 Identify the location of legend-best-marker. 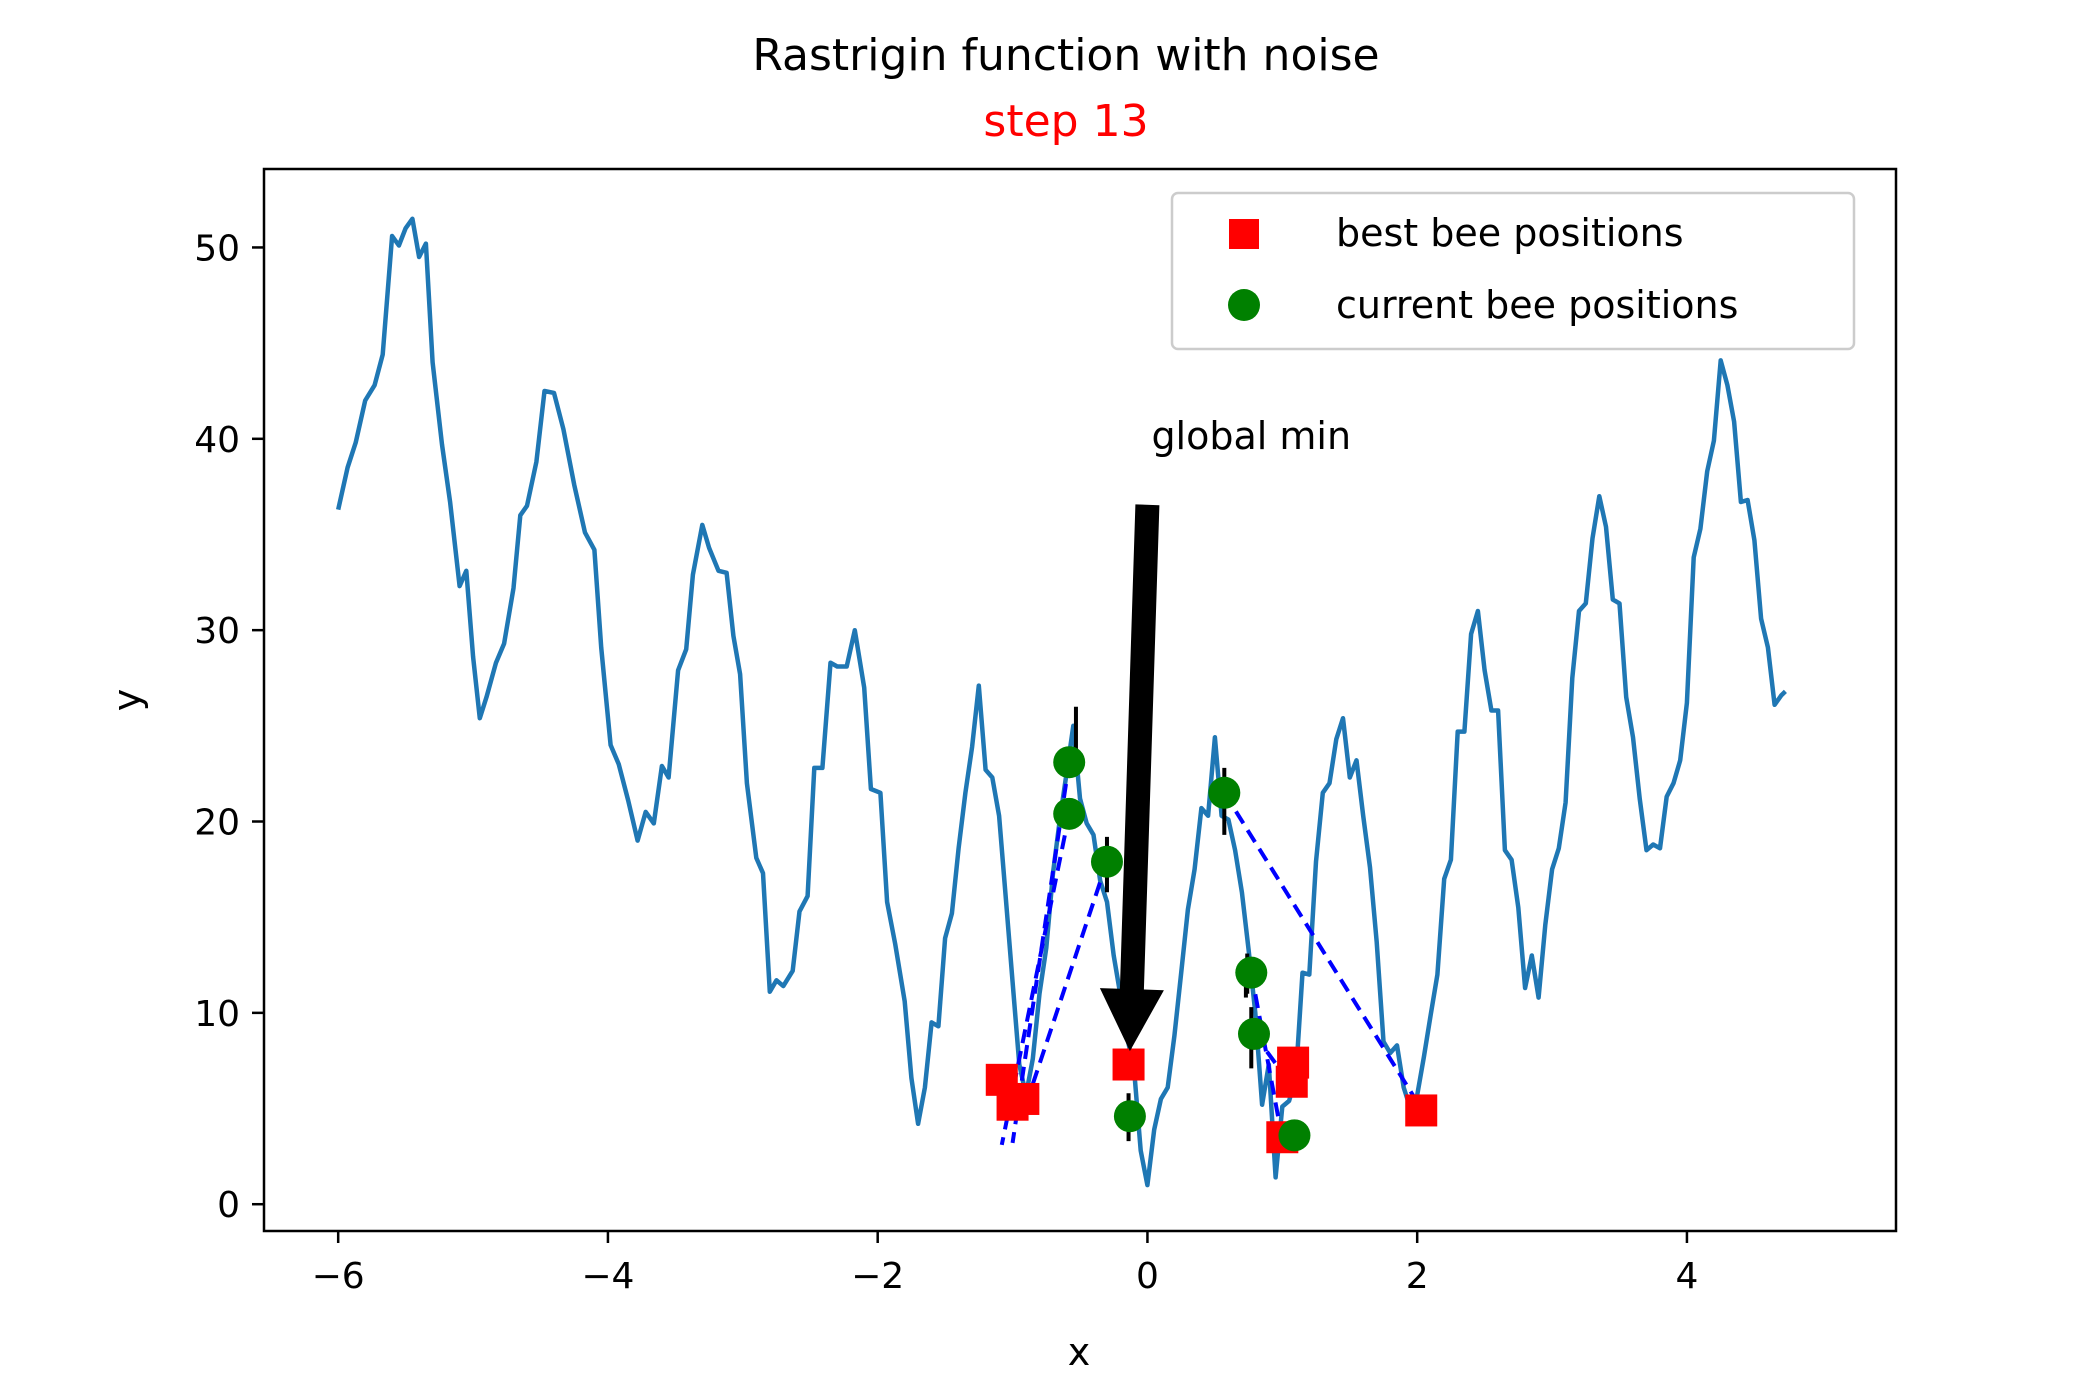
(1244, 234).